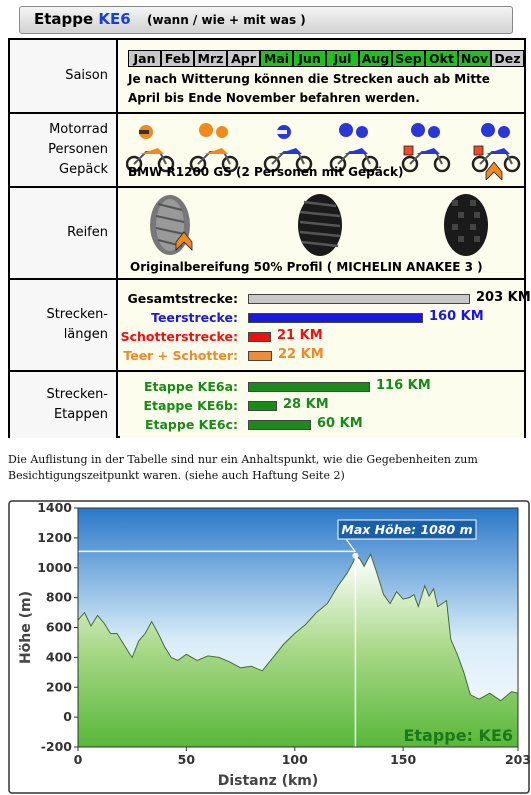  Describe the element at coordinates (190, 405) in the screenshot. I see `distance-row-label: Etappe KE6b:` at that location.